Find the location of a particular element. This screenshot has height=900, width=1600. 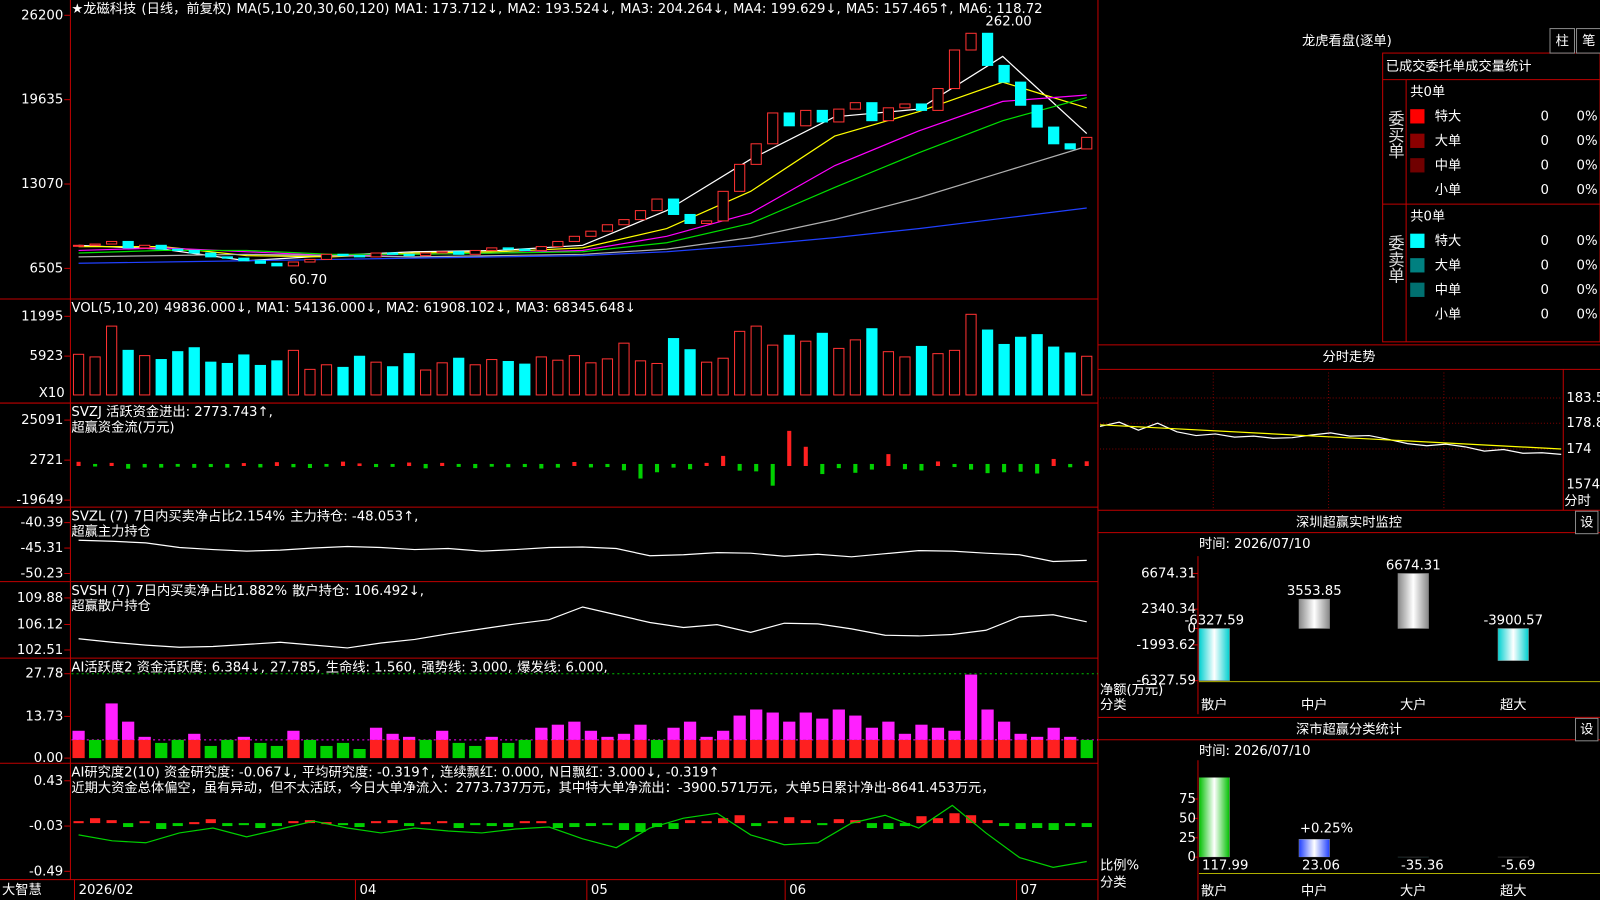

button-label: 柱 is located at coordinates (1562, 41).